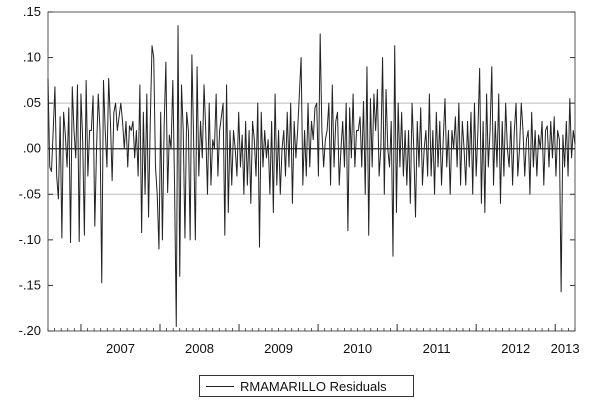 Image resolution: width=589 pixels, height=412 pixels. I want to click on x-tick-label: 2012, so click(515, 348).